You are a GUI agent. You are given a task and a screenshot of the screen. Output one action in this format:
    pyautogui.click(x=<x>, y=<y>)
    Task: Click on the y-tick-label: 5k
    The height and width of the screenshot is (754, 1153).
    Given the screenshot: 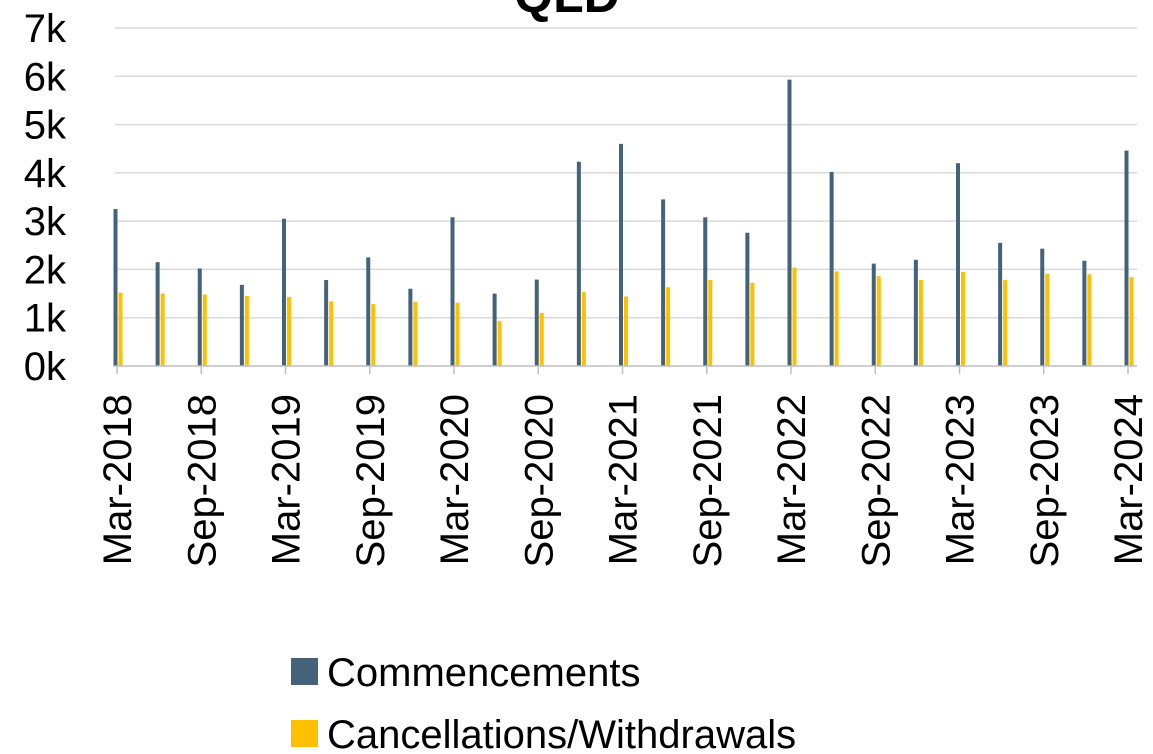 What is the action you would take?
    pyautogui.click(x=45, y=126)
    